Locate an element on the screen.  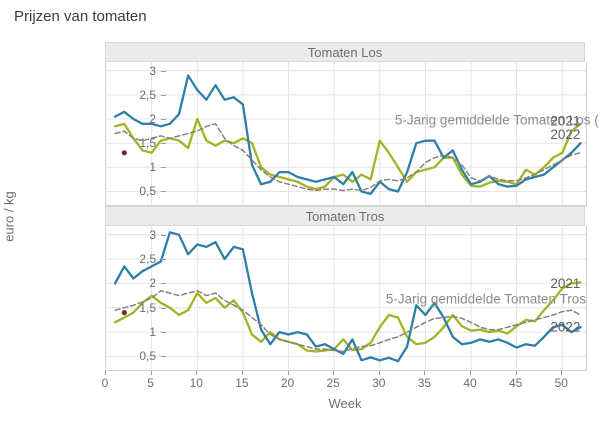
x-tick-label: 15 is located at coordinates (242, 383).